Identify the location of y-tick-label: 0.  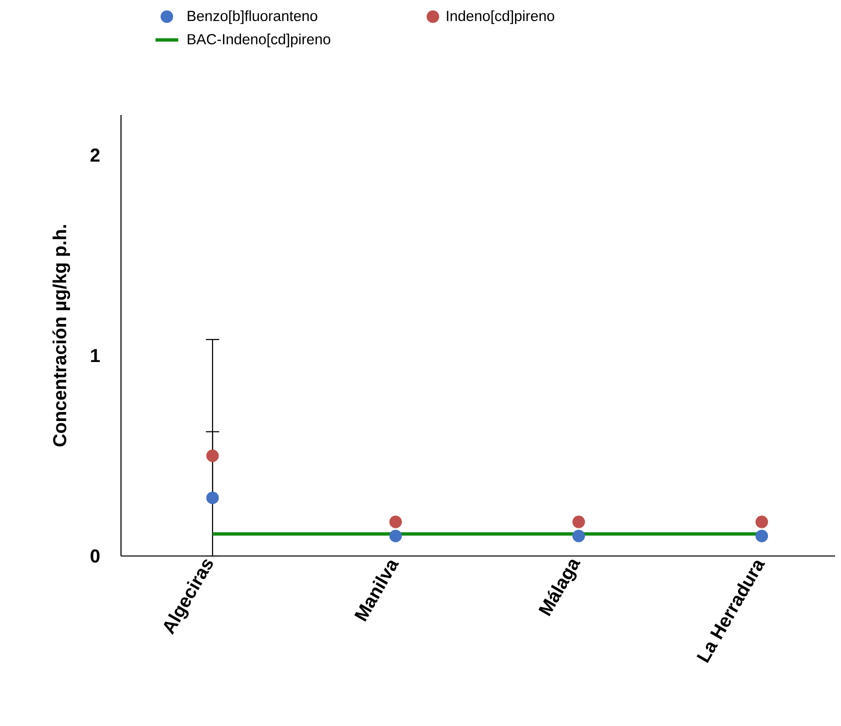
(95, 556).